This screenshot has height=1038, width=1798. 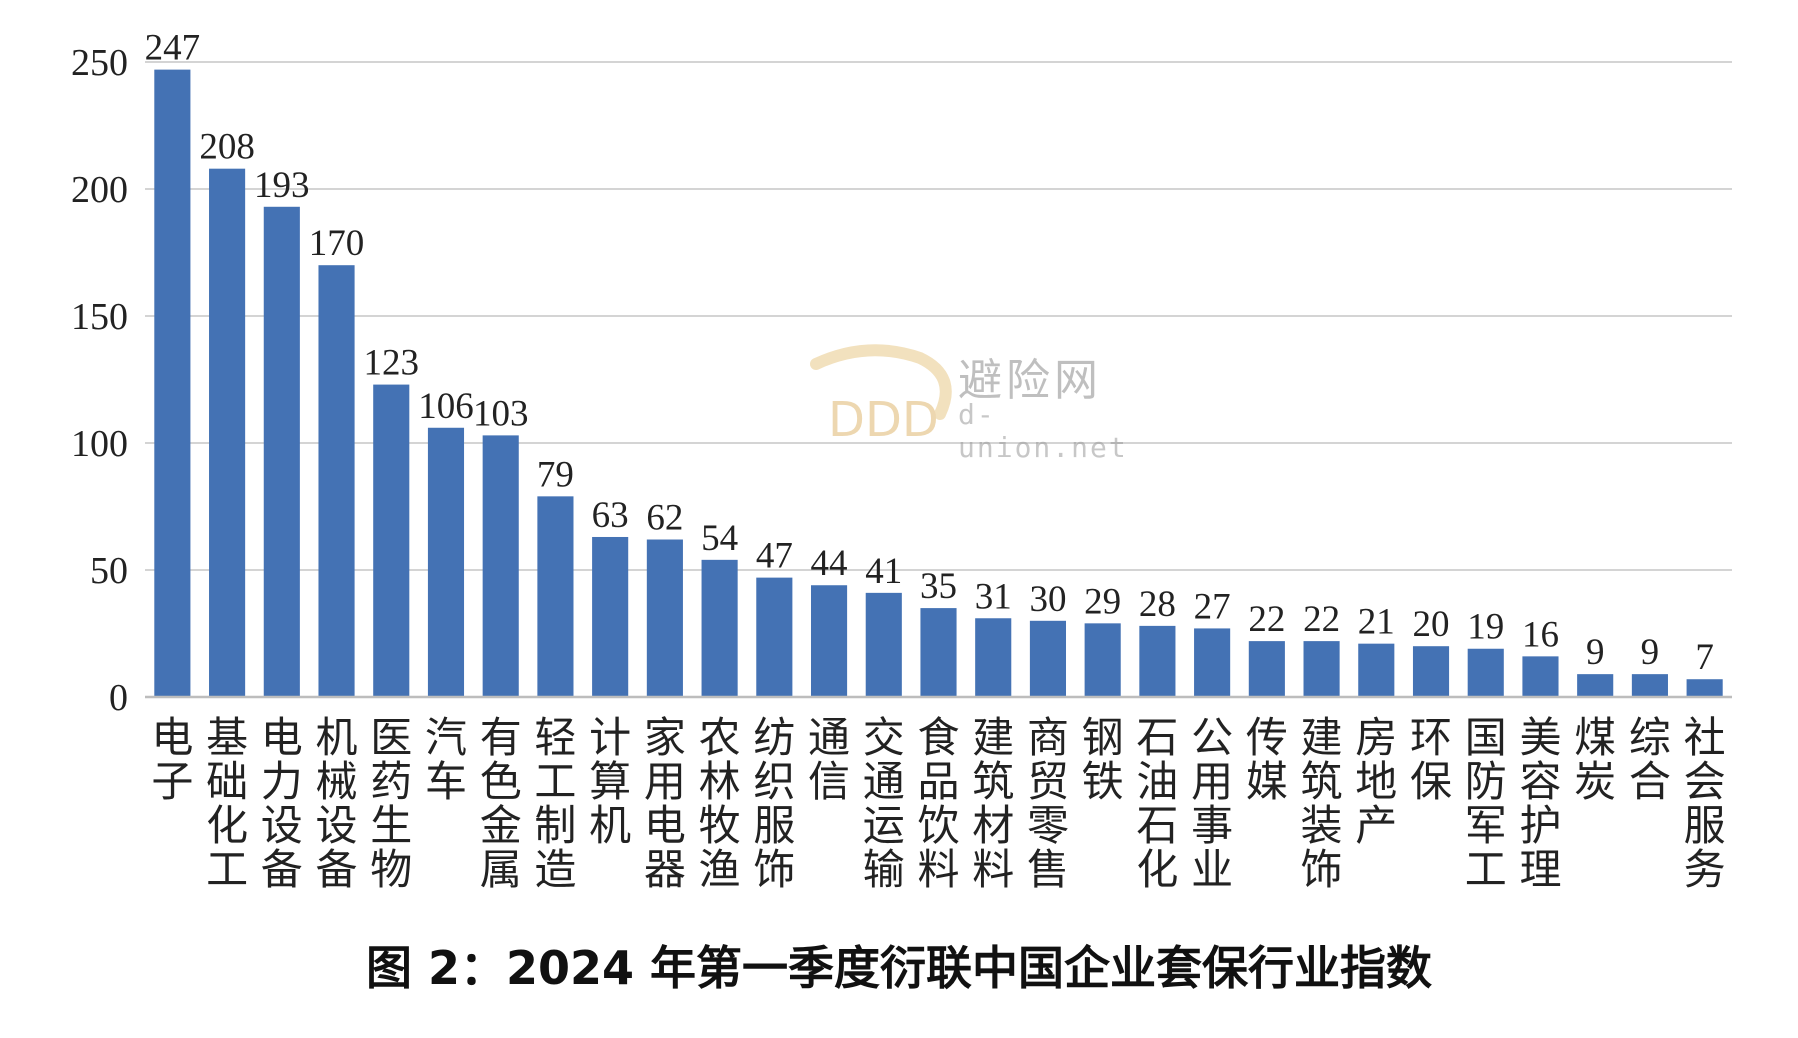 I want to click on category-label-char: 渔, so click(x=720, y=869).